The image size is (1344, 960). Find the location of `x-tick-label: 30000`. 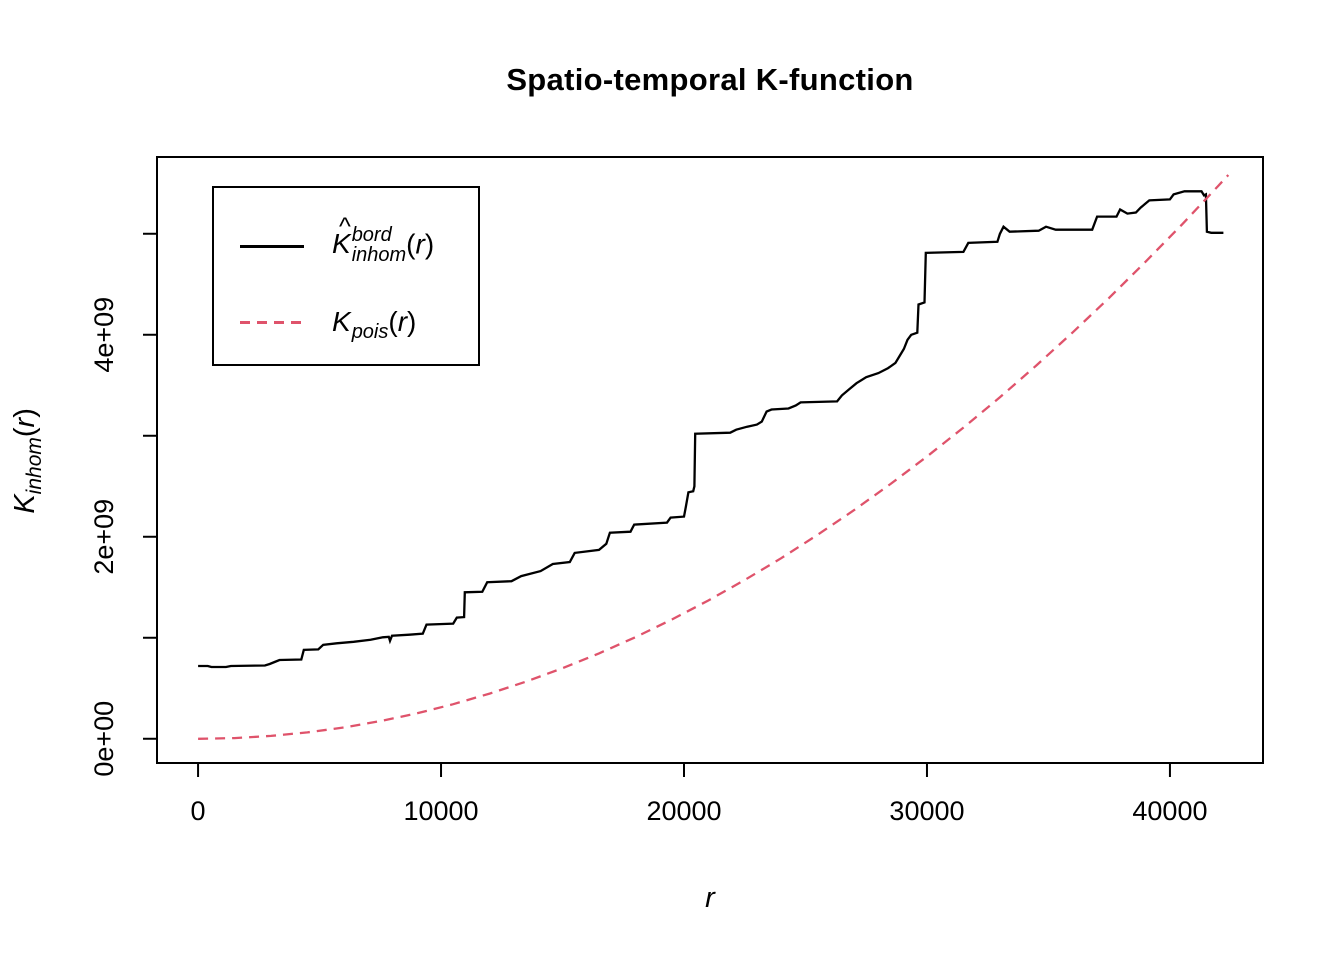

x-tick-label: 30000 is located at coordinates (926, 811).